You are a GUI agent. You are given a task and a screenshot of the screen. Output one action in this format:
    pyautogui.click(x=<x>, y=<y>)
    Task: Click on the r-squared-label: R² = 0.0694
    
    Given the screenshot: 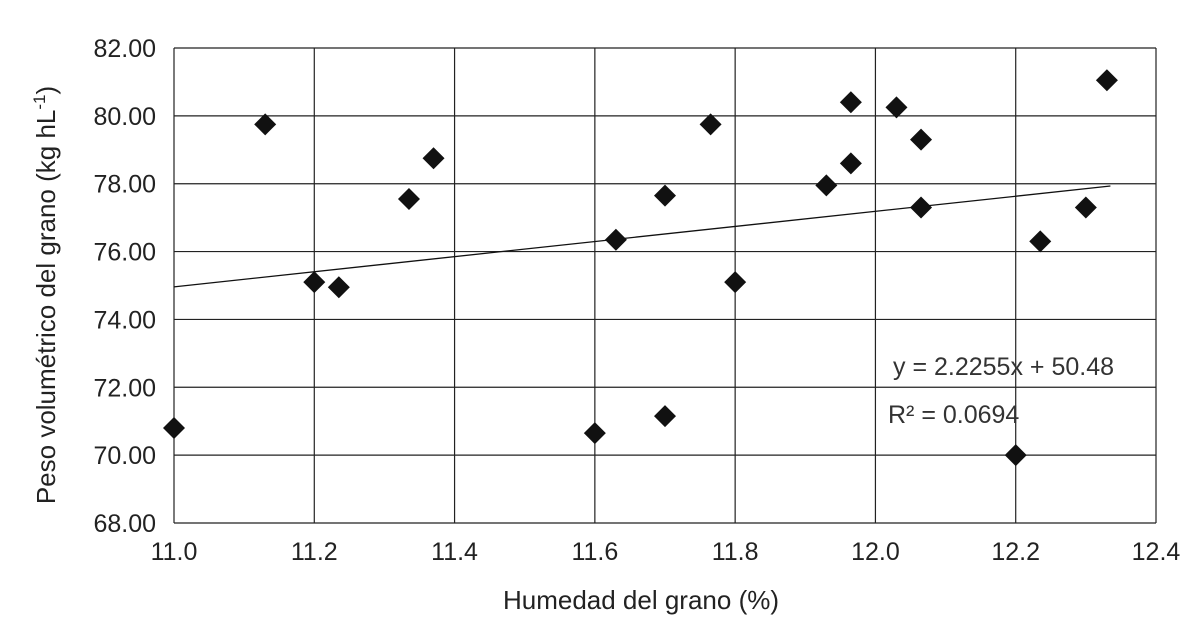 What is the action you would take?
    pyautogui.click(x=953, y=415)
    